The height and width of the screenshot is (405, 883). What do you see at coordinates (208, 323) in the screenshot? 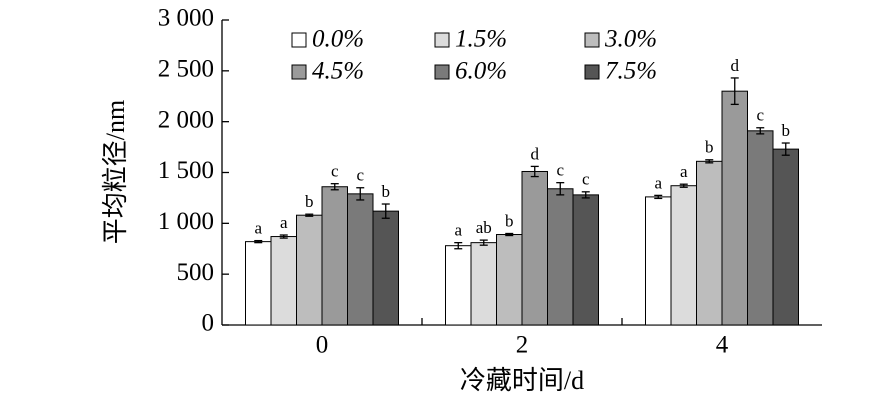
I see `y-tick-label: 0` at bounding box center [208, 323].